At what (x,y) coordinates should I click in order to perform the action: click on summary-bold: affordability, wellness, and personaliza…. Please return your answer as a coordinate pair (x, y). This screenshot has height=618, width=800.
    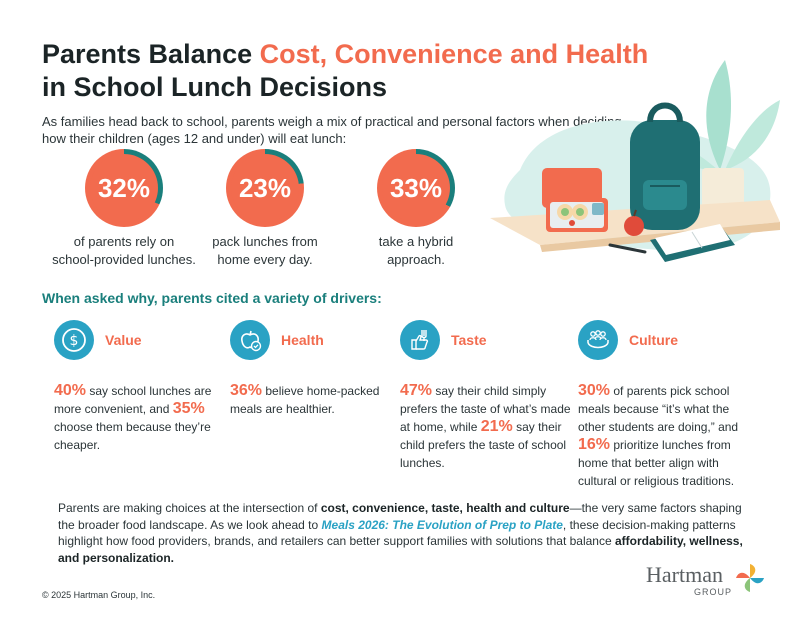
    Looking at the image, I should click on (400, 549).